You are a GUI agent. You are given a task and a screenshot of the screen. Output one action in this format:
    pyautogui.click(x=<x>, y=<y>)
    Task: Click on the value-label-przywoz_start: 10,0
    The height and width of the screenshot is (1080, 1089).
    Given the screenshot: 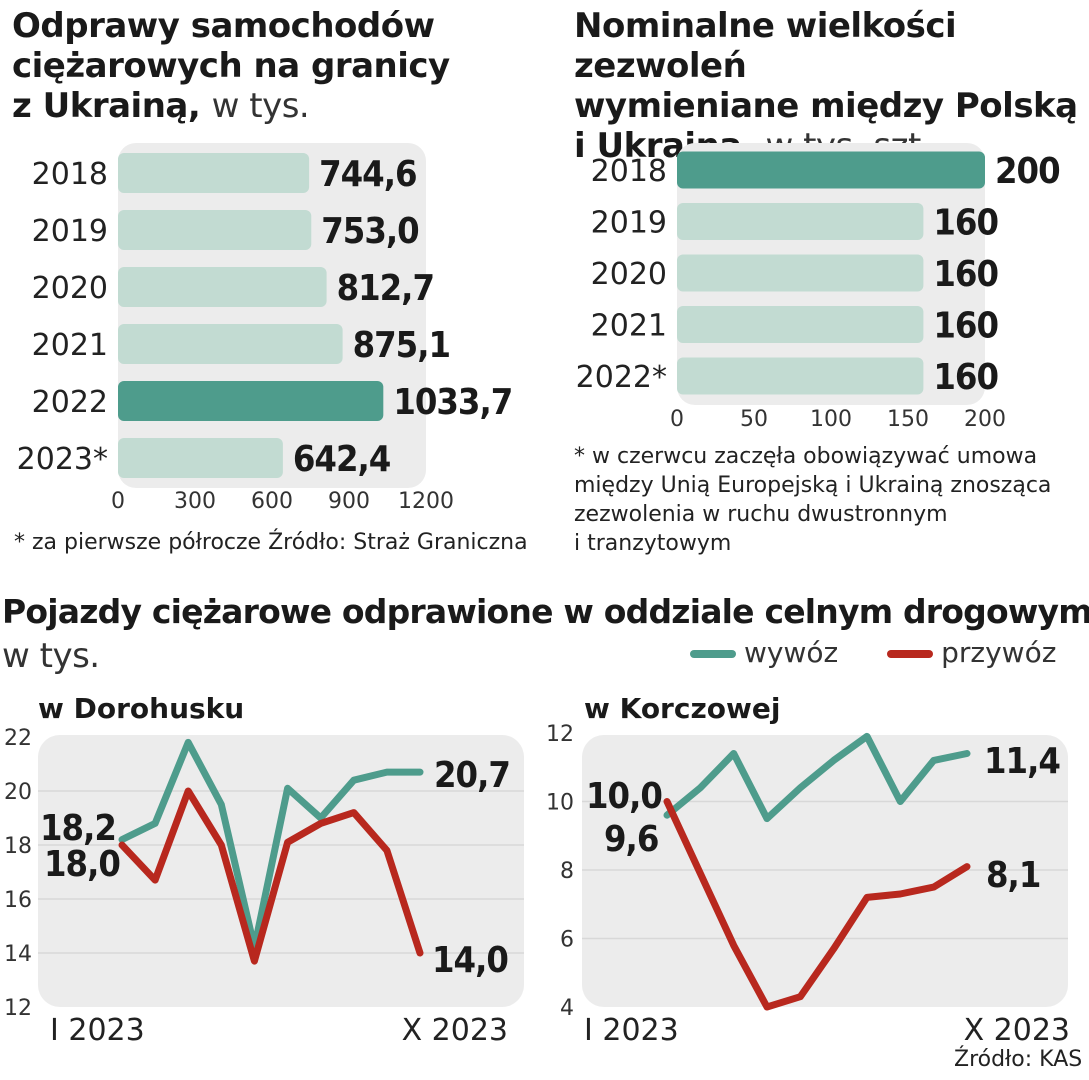 What is the action you would take?
    pyautogui.click(x=624, y=796)
    